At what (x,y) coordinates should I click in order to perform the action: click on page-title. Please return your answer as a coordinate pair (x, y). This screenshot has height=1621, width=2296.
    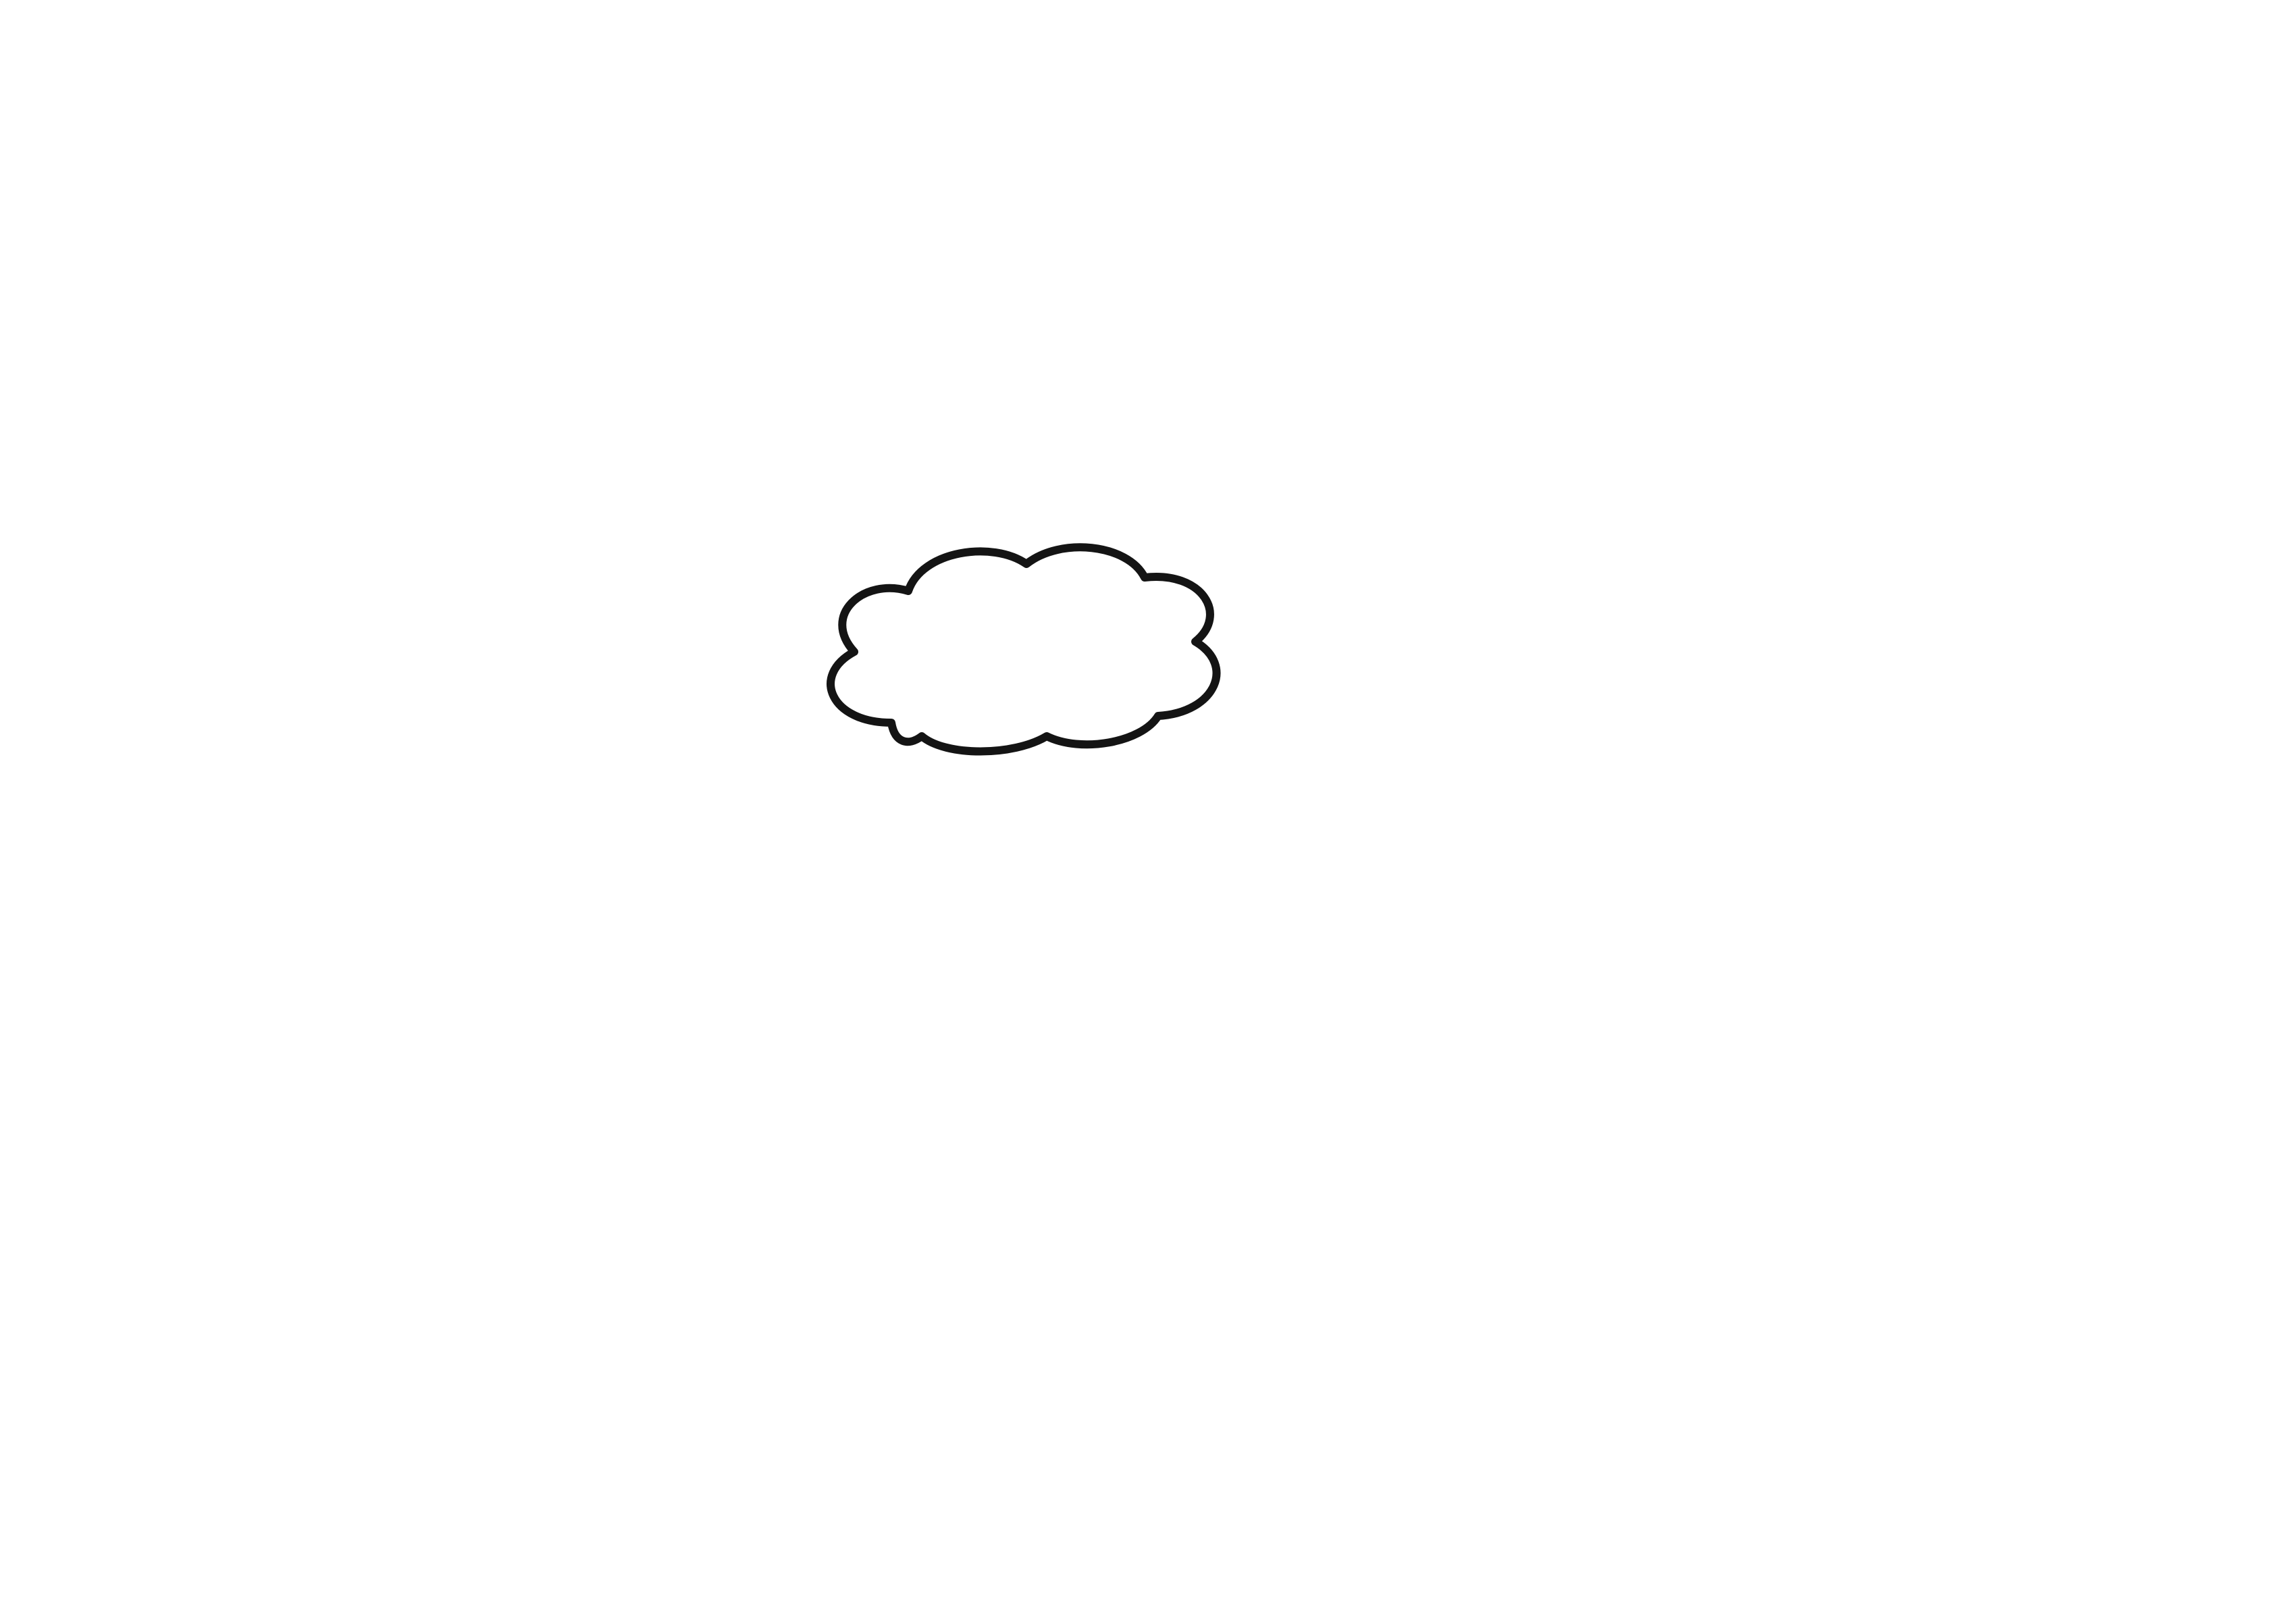
    Looking at the image, I should click on (1019, 641).